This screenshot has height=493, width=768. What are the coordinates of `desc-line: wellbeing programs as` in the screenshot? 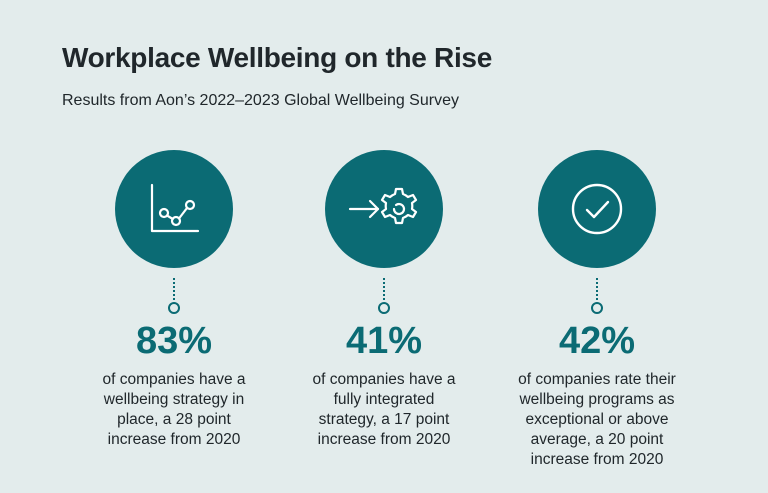 It's located at (597, 399).